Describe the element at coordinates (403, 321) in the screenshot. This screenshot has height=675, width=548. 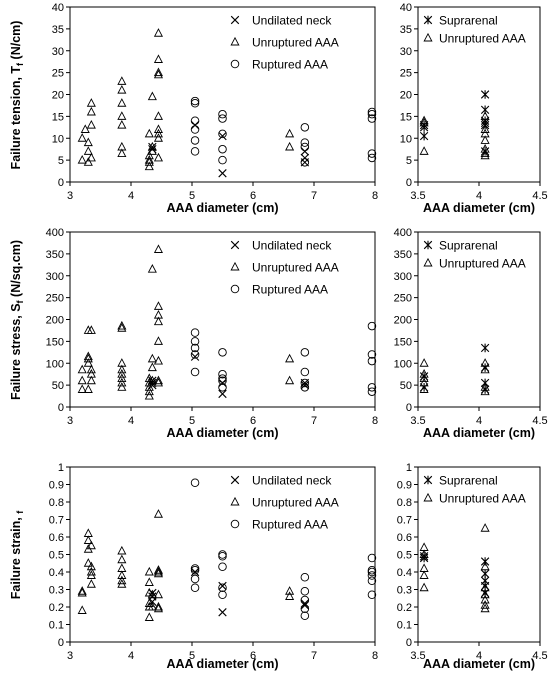
I see `y-tick-label: 200` at that location.